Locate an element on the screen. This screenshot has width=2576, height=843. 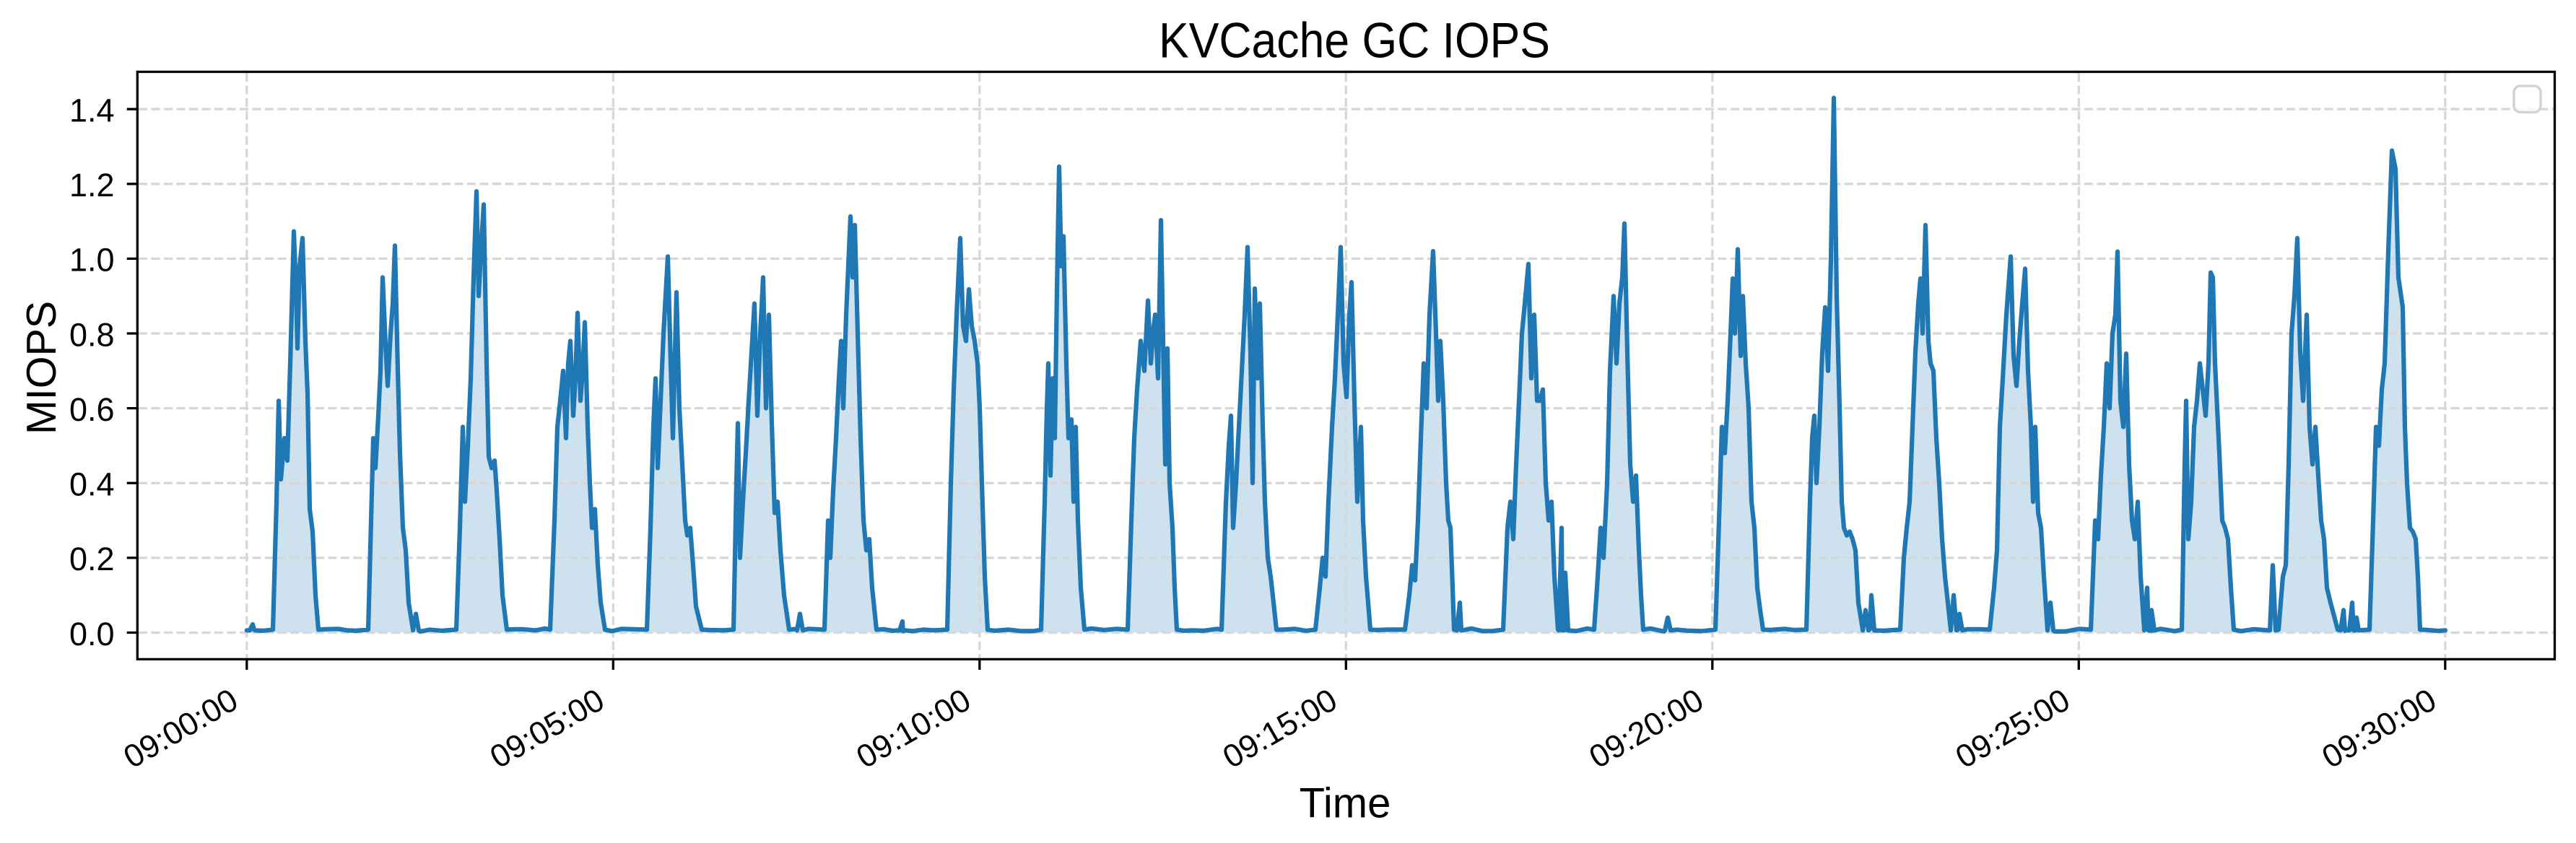
svg-text: MIOPS is located at coordinates (42, 367).